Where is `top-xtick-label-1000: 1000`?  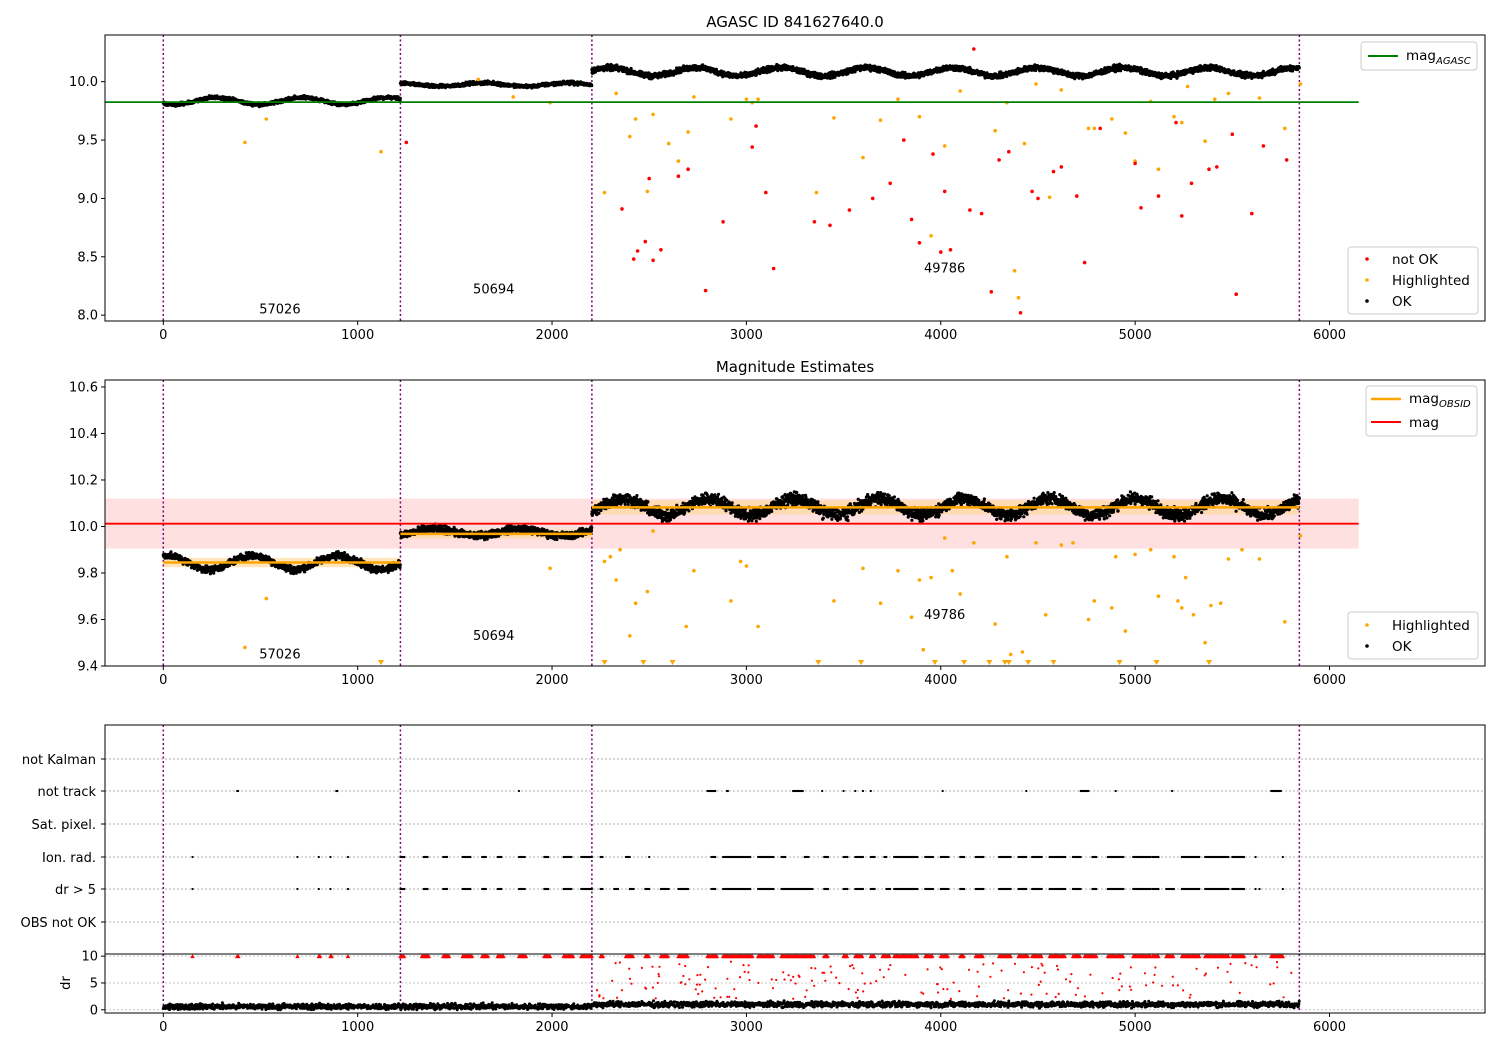 top-xtick-label-1000: 1000 is located at coordinates (357, 335).